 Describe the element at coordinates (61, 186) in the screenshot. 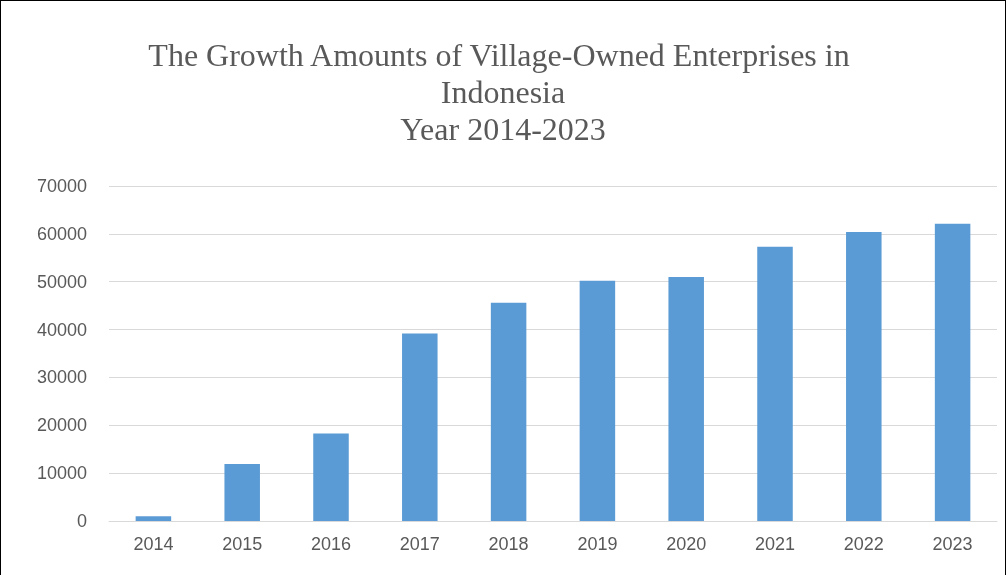

I see `y-tick-label: 70000` at that location.